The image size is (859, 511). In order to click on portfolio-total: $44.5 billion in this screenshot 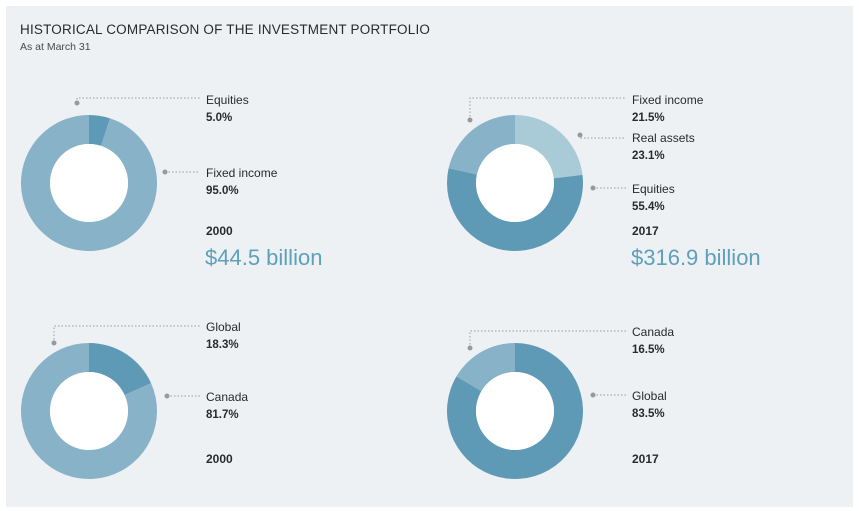, I will do `click(264, 257)`.